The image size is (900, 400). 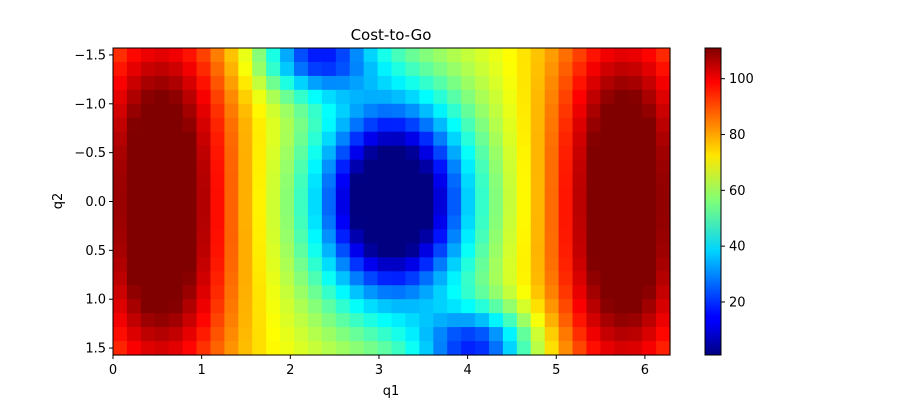 I want to click on colorbar-ticks: 20 40 60 80 100, so click(x=737, y=191).